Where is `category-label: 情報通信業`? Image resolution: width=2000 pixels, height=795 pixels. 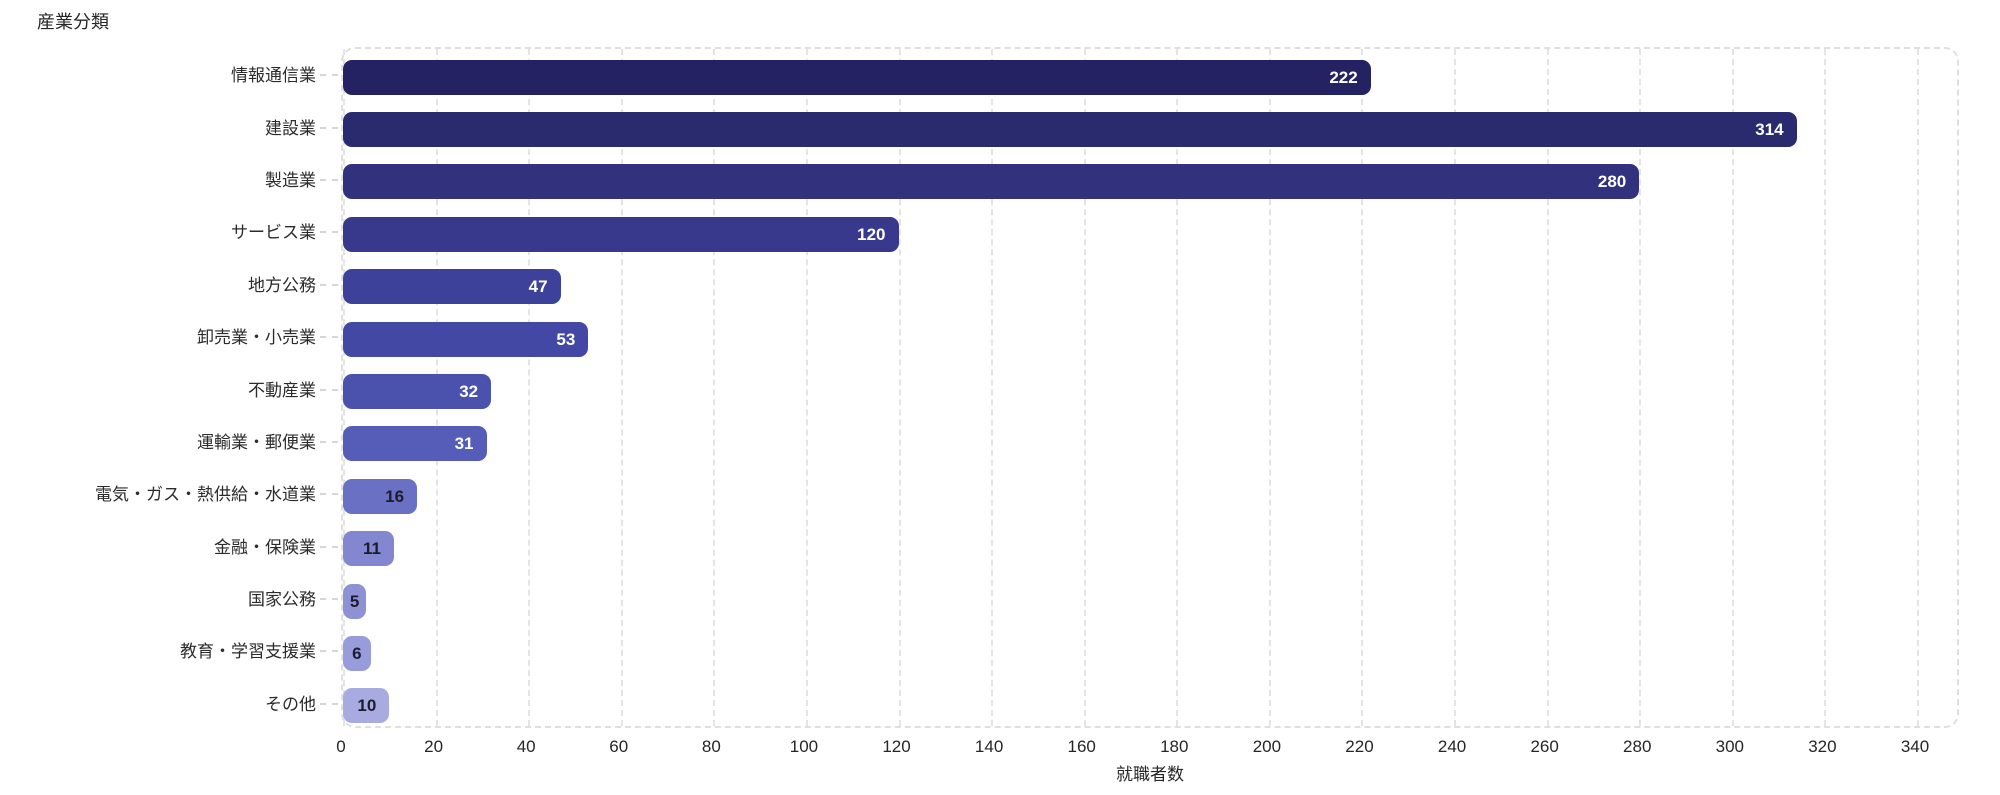 category-label: 情報通信業 is located at coordinates (273, 76).